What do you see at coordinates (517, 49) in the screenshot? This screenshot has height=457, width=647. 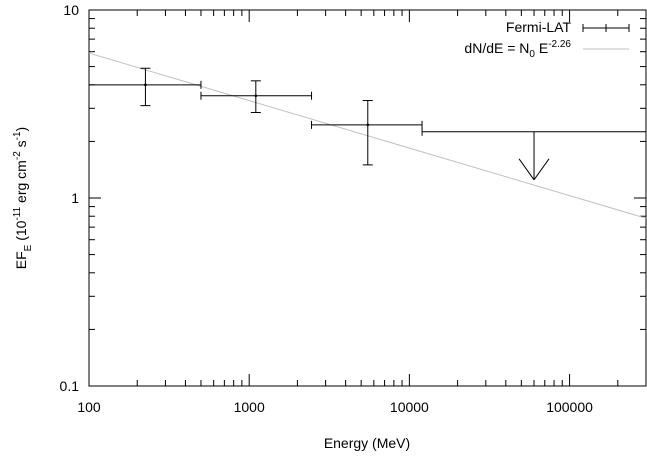 I see `legend-label-power-law: dN/dE = N0 E-2.26` at bounding box center [517, 49].